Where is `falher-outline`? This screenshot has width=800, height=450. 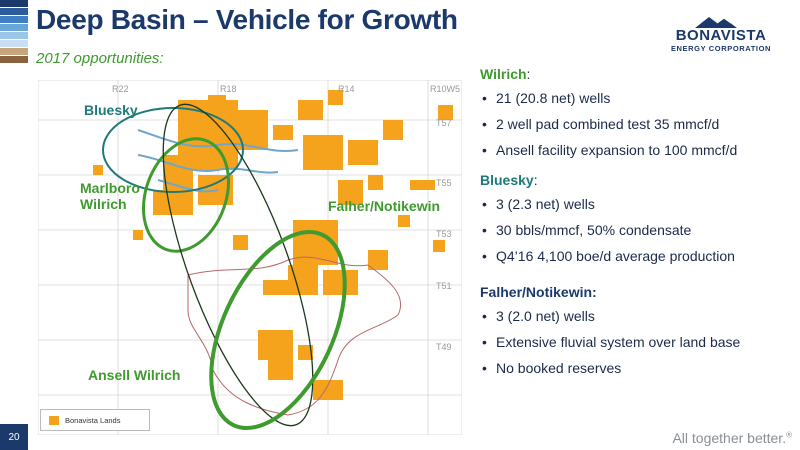 falher-outline is located at coordinates (238, 265).